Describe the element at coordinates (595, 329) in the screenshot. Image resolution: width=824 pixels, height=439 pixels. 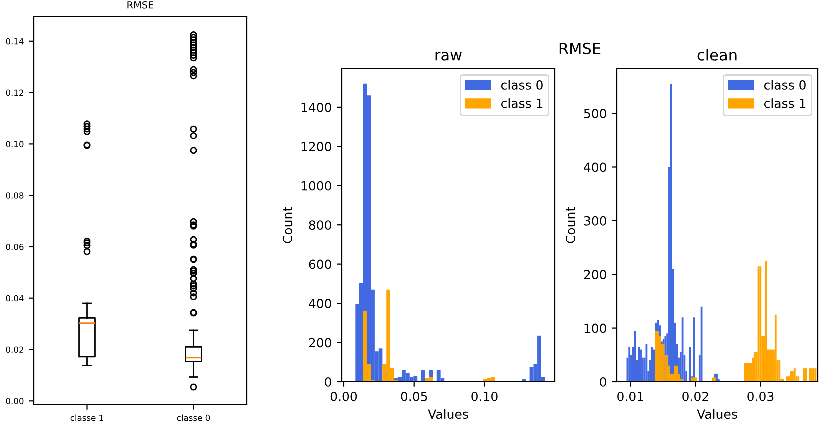
I see `y-tick-label: 100` at that location.